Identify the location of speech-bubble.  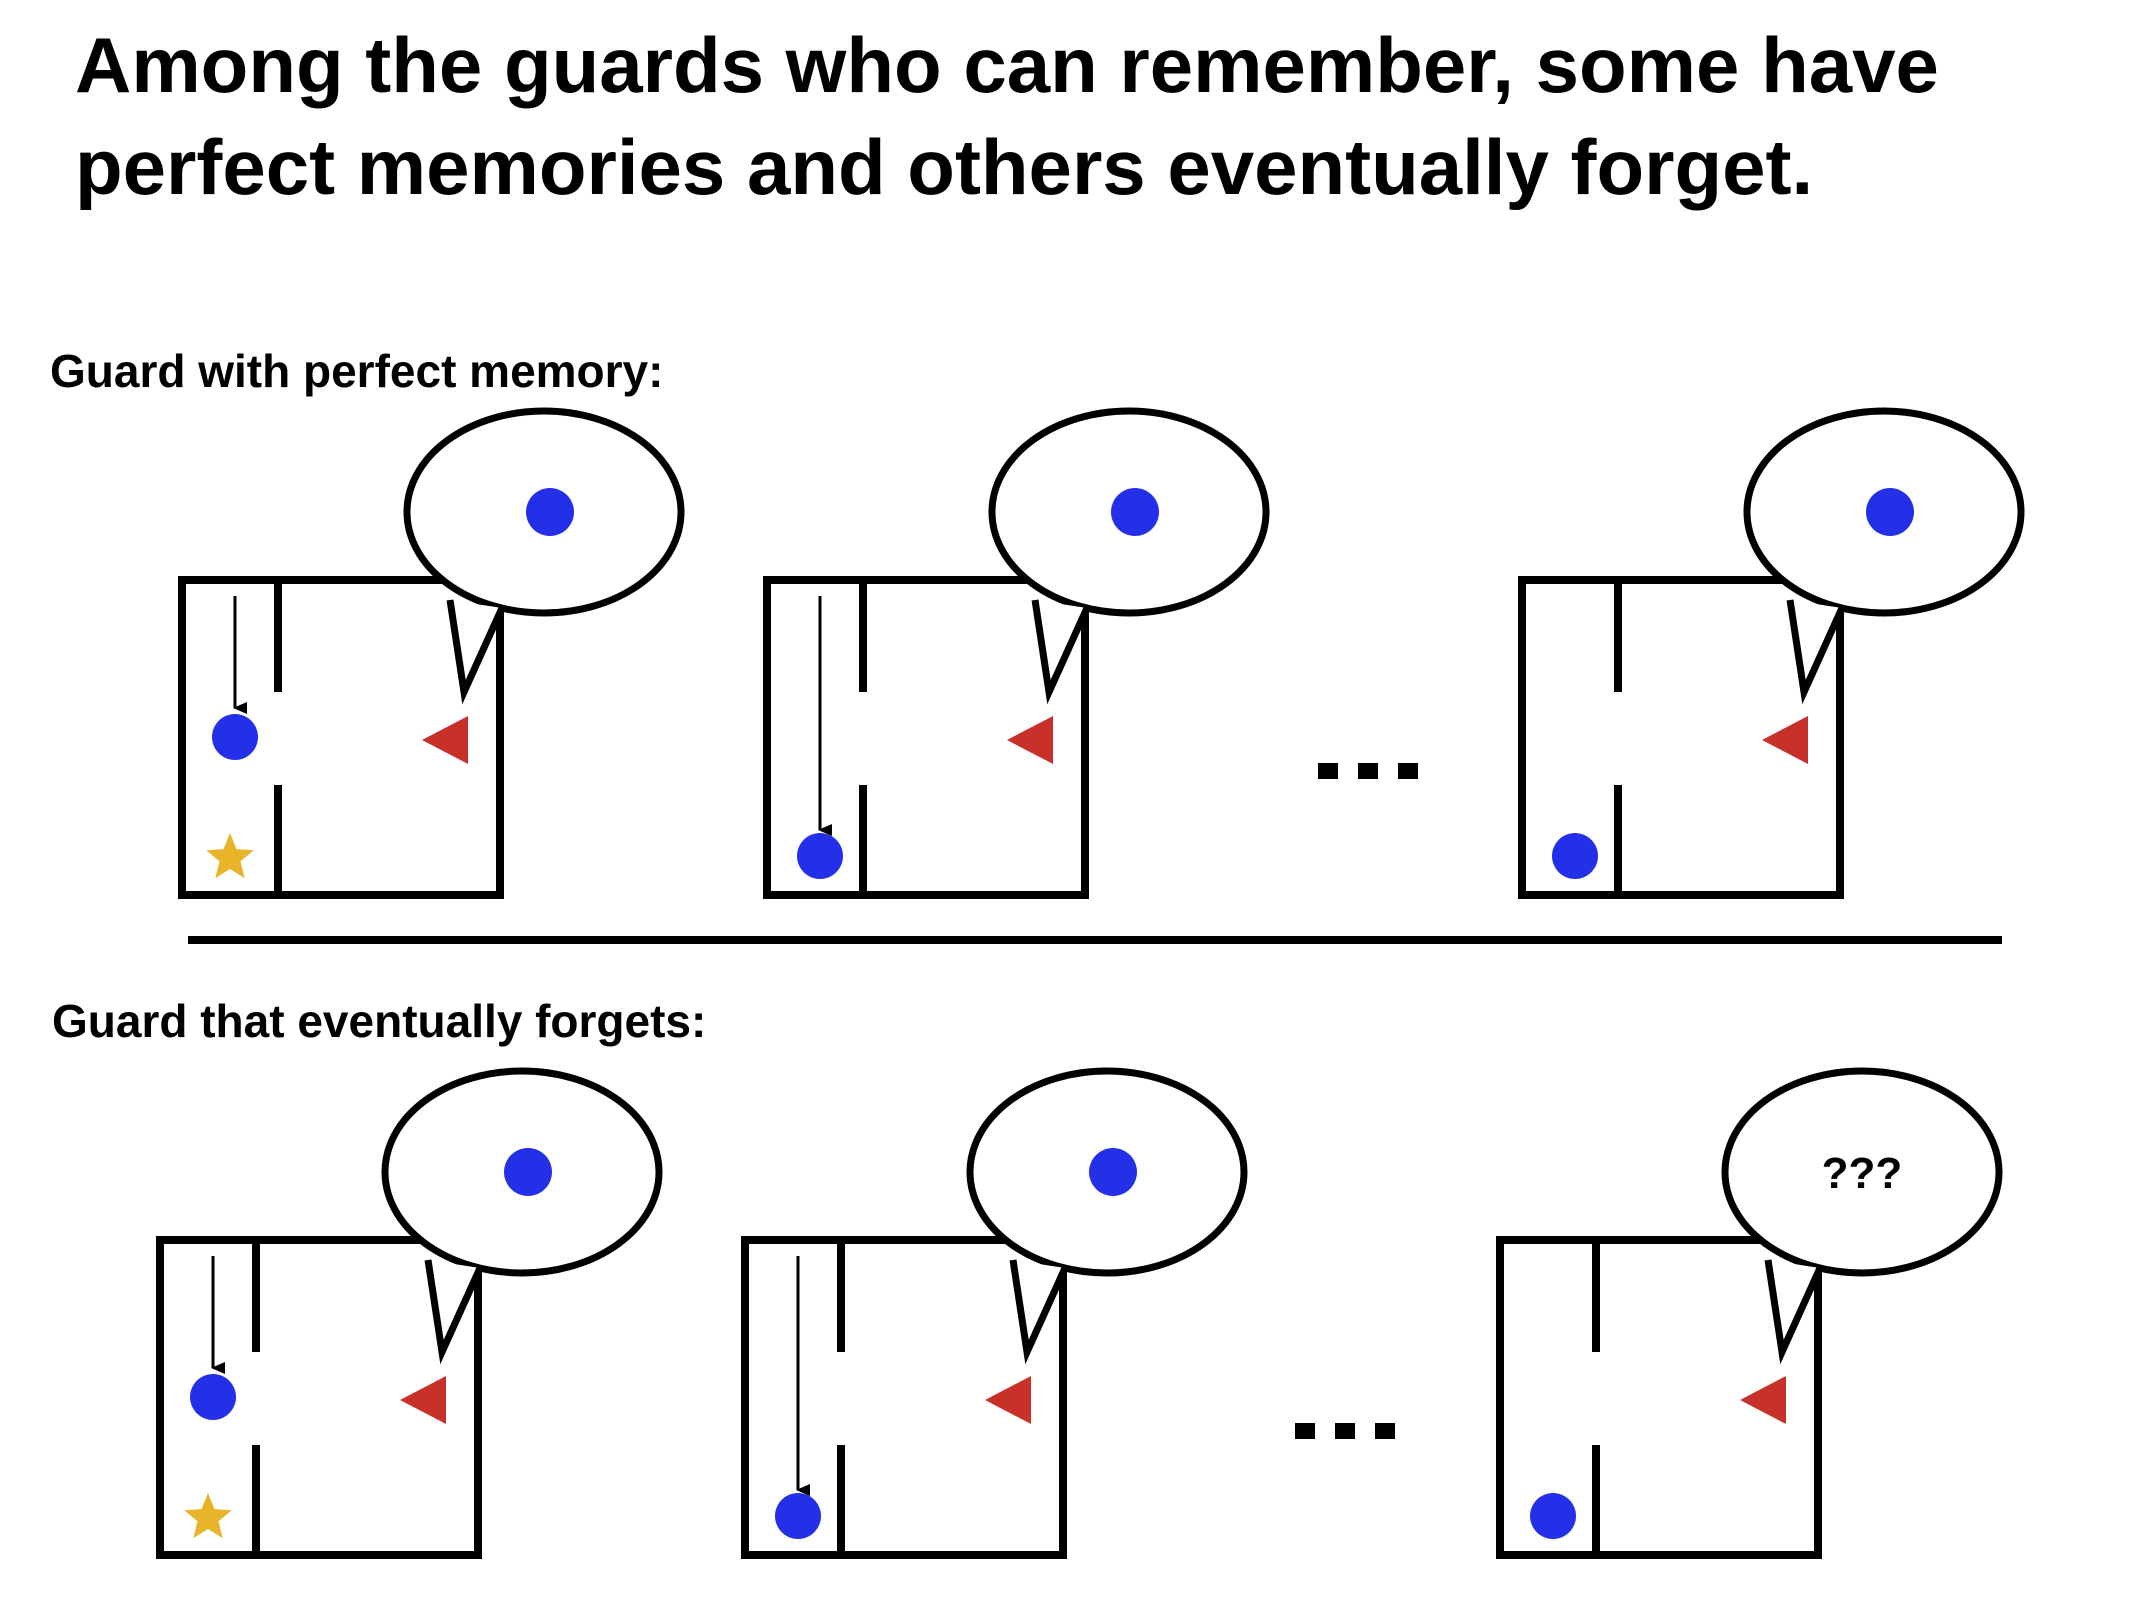
(1862, 1172).